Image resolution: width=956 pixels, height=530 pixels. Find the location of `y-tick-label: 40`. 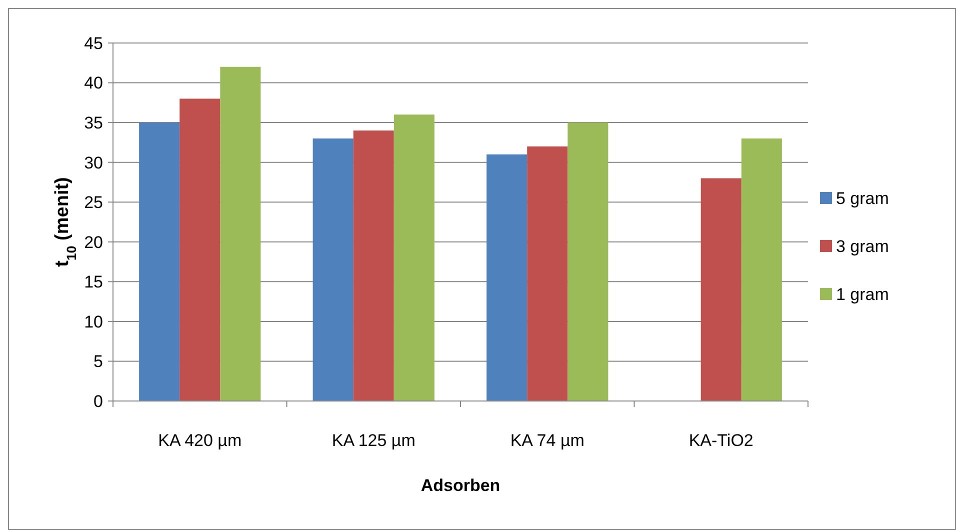

y-tick-label: 40 is located at coordinates (93, 83).